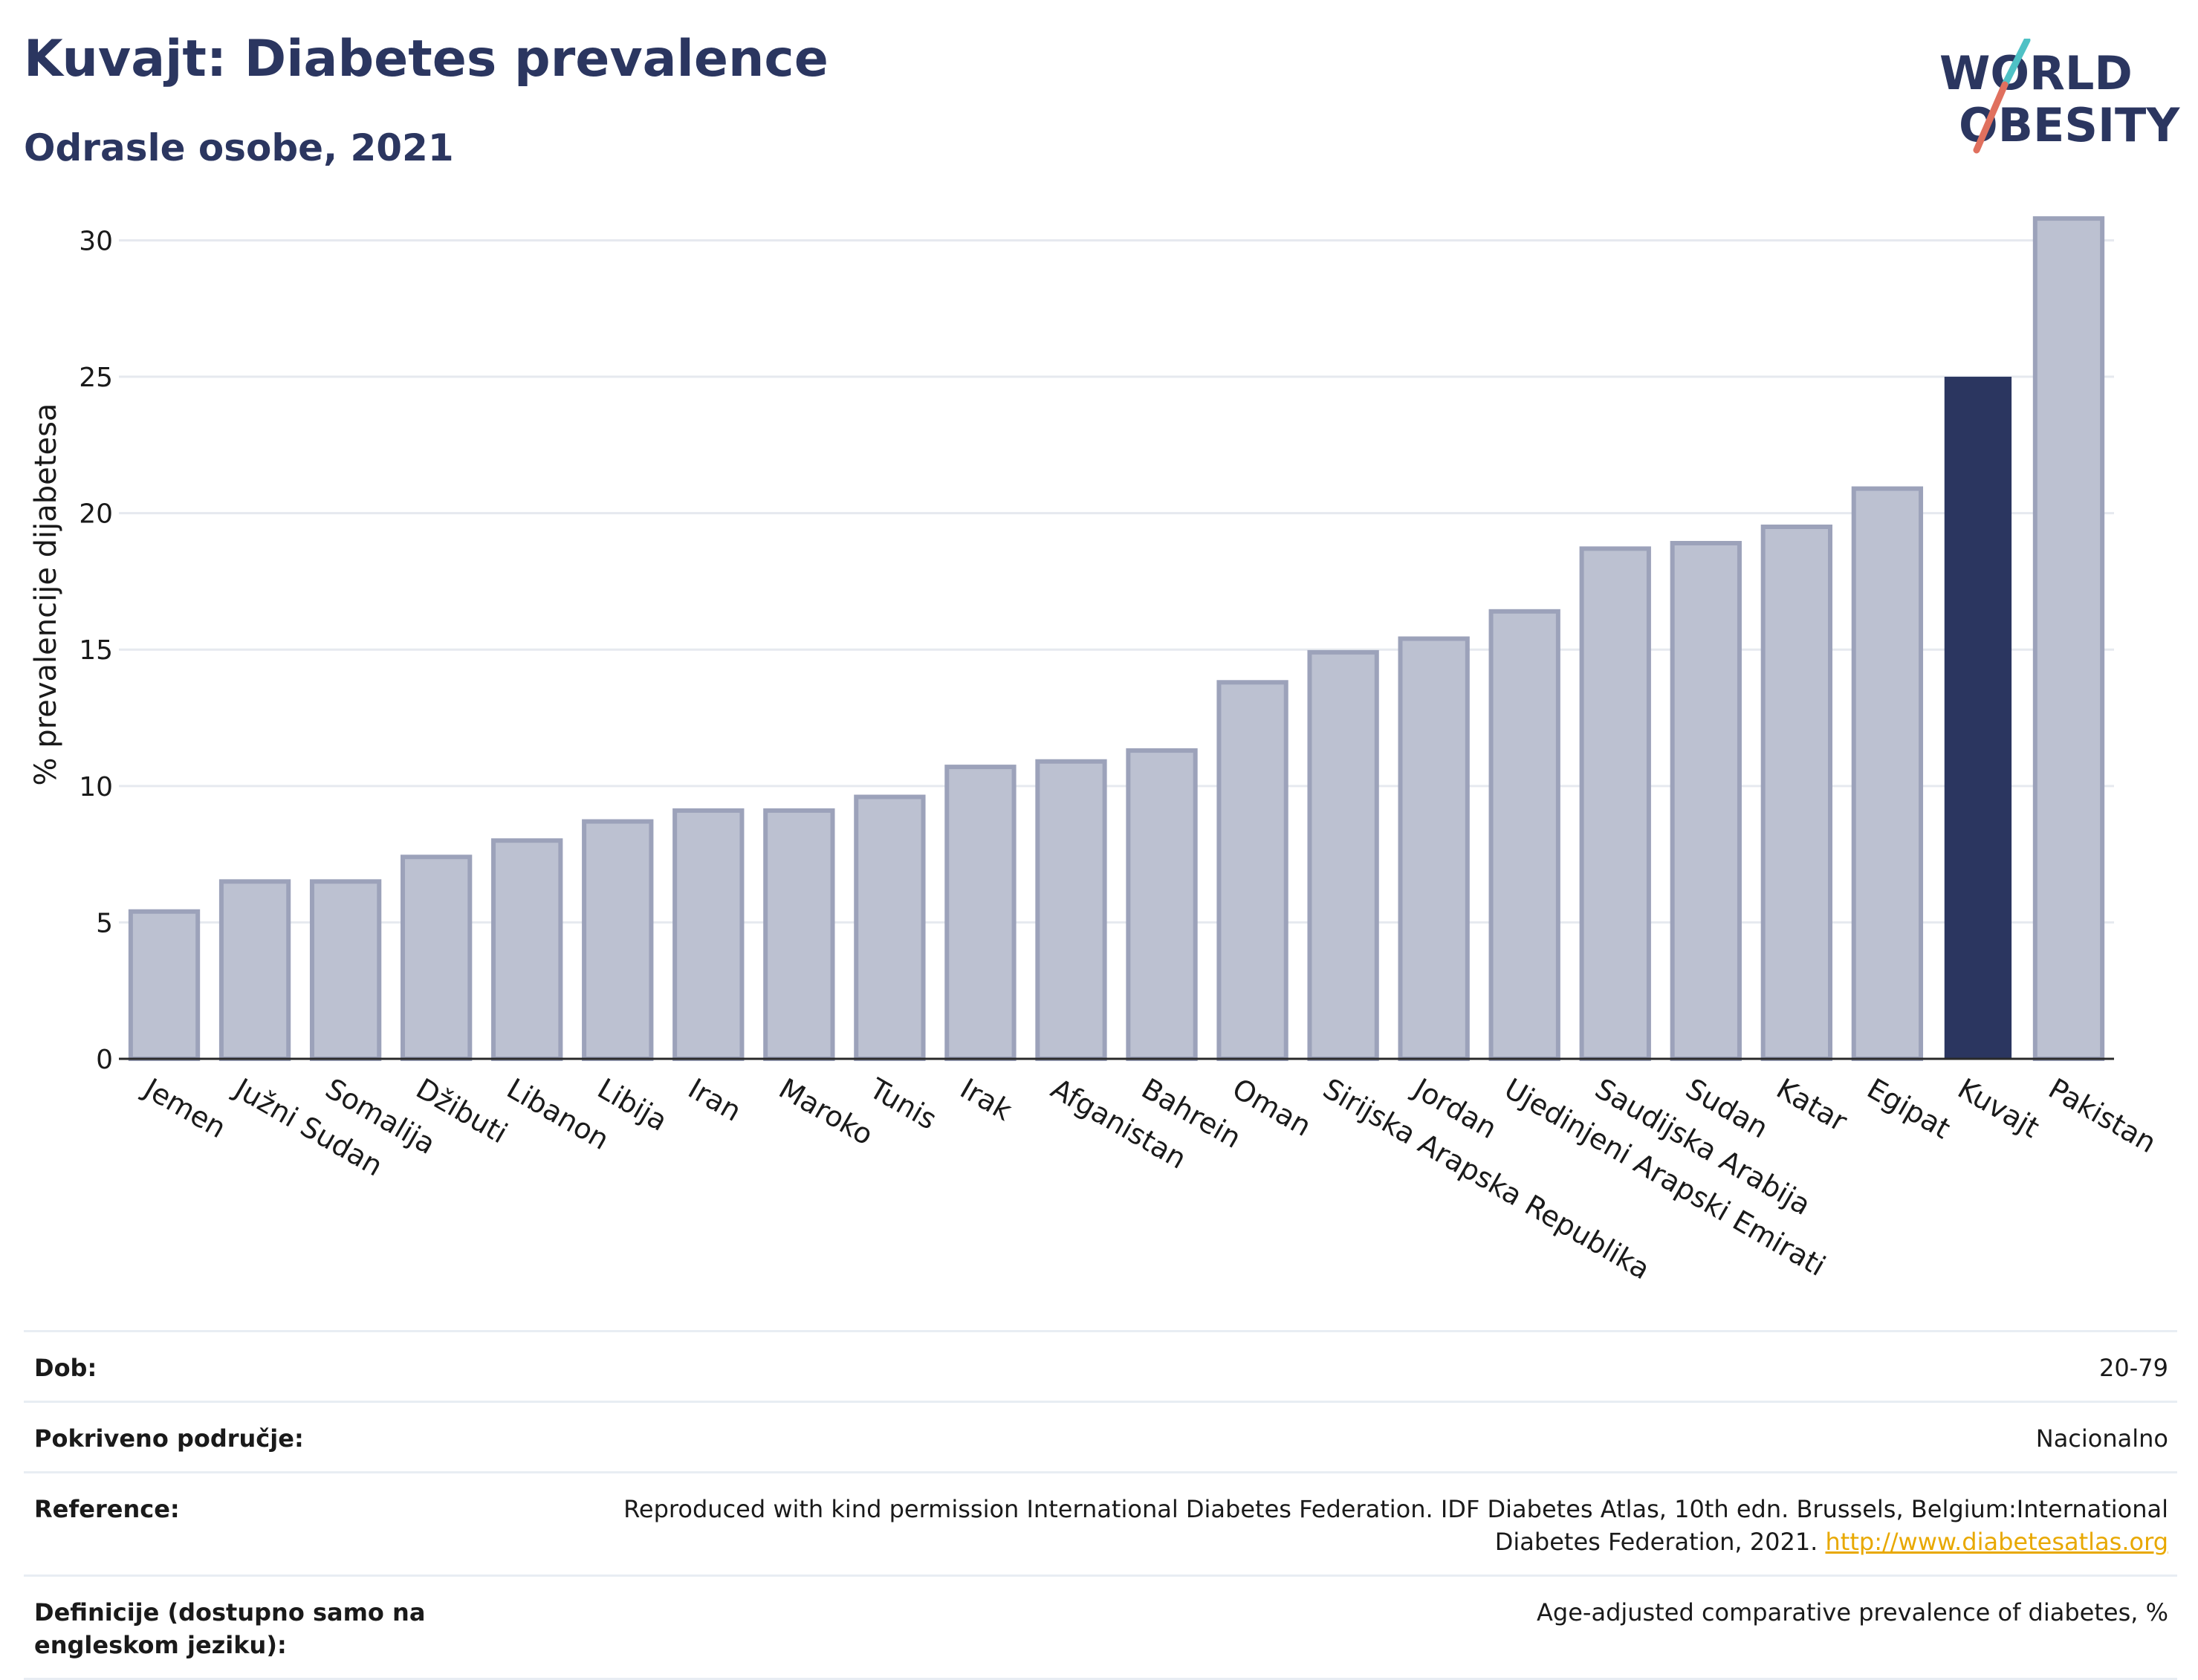 Image resolution: width=2198 pixels, height=1680 pixels. What do you see at coordinates (1706, 801) in the screenshot?
I see `bar-sudan` at bounding box center [1706, 801].